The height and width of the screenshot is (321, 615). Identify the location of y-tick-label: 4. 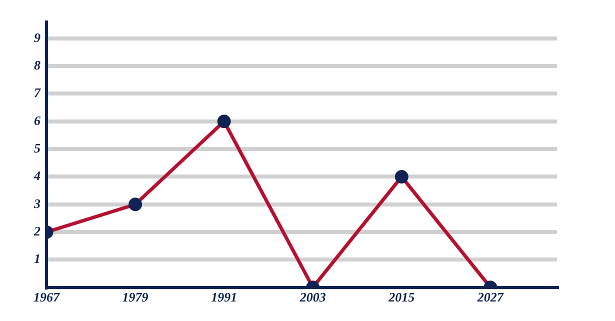
(37, 176).